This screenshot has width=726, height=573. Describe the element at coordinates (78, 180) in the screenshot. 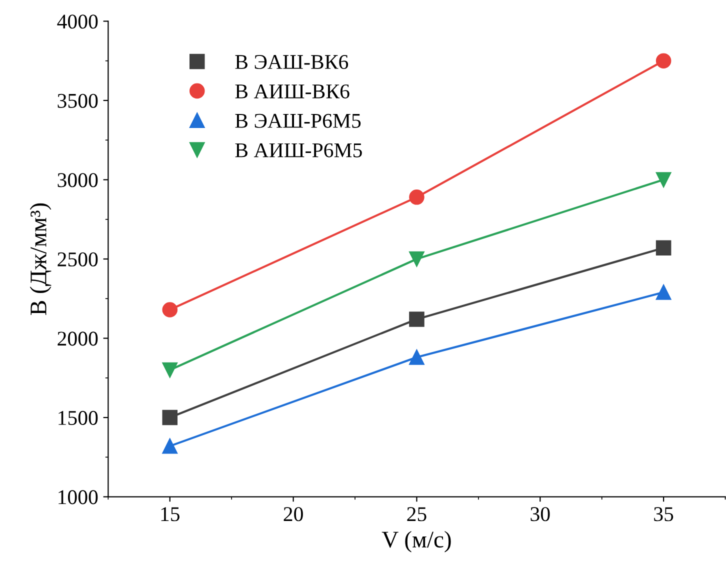

I see `y-tick-label: 3000` at that location.